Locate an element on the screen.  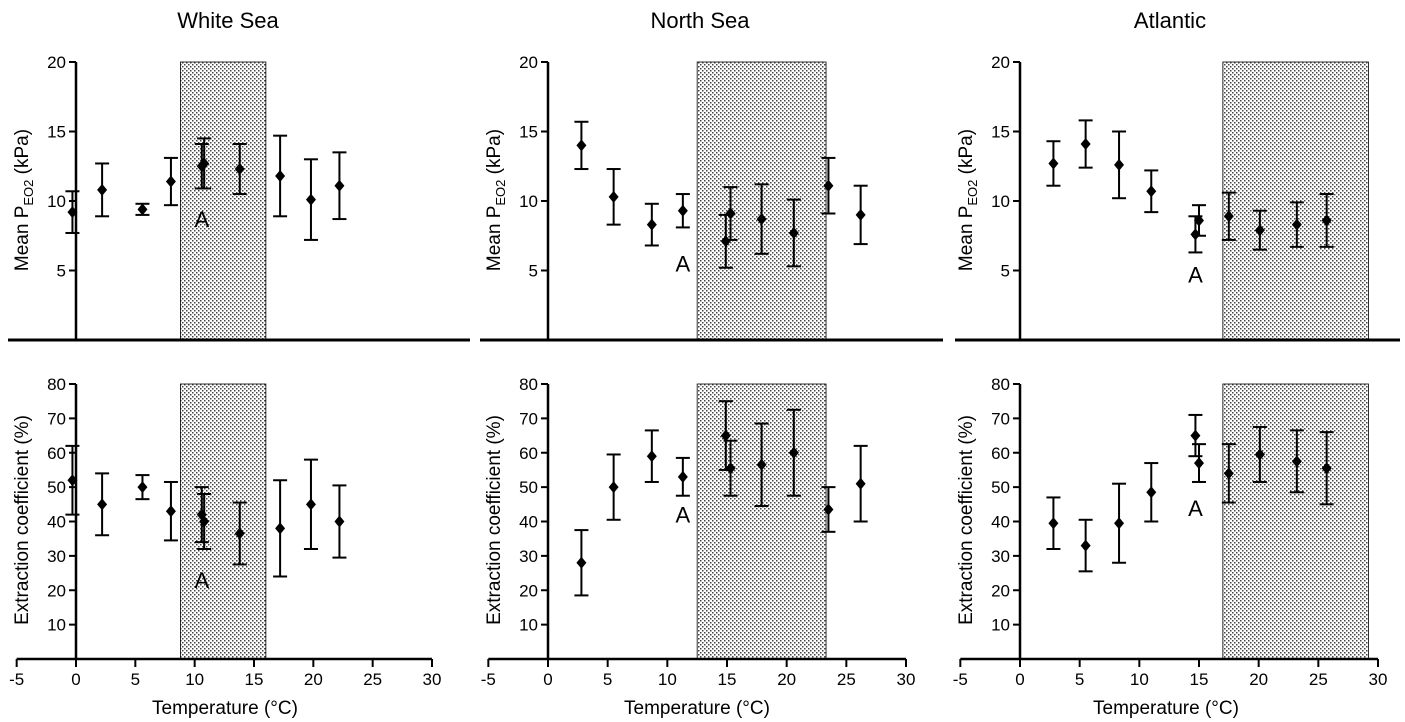
bottom-panel-white-sea: -5 0 5 10 15 20 25 30 10 20 30 40 50 60 70 80 A is located at coordinates (225, 532).